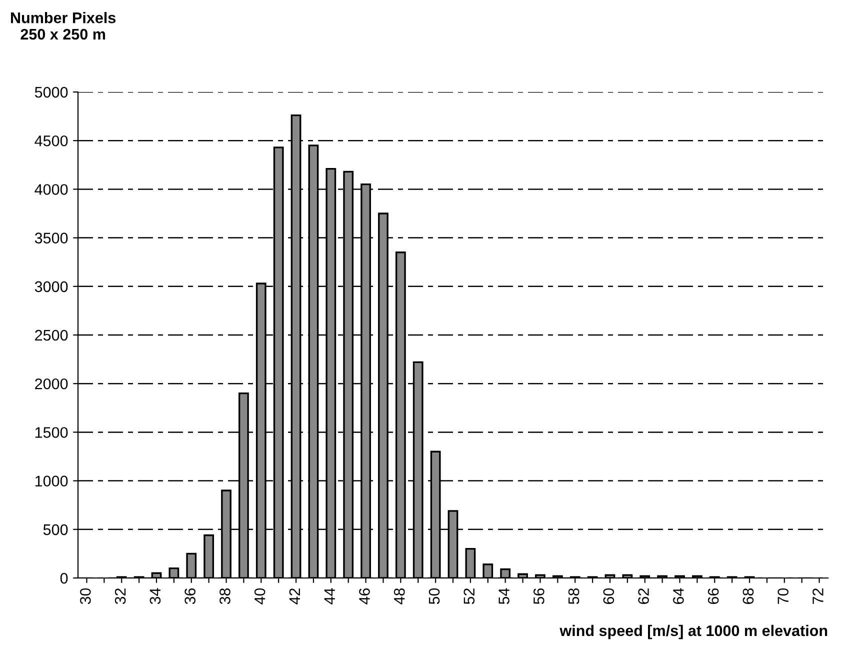 Image resolution: width=855 pixels, height=652 pixels. Describe the element at coordinates (51, 92) in the screenshot. I see `y-tick-label: 5000` at that location.